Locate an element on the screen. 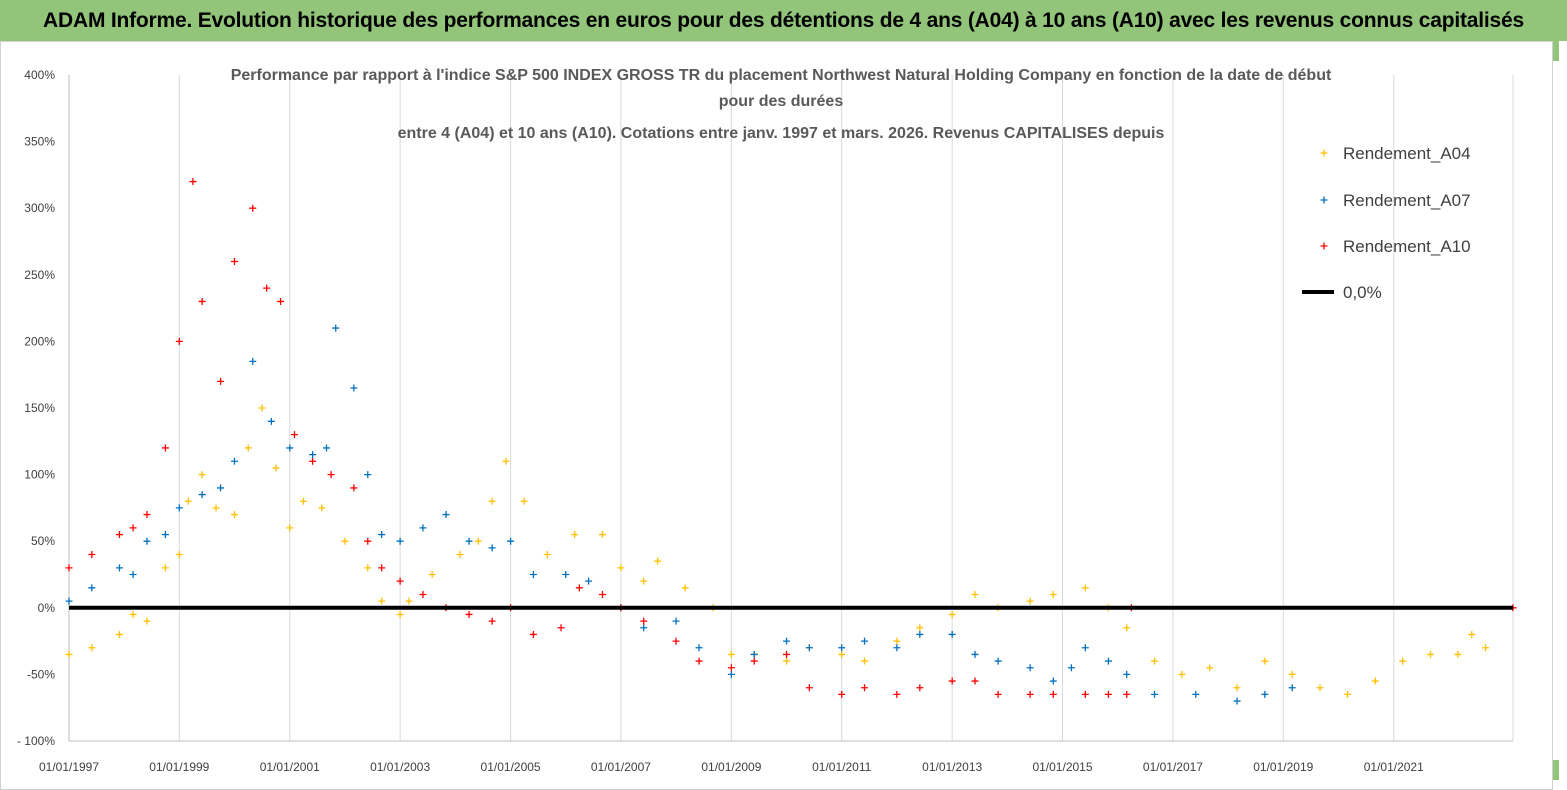  x-tick-label: 01/01/2009 is located at coordinates (731, 767).